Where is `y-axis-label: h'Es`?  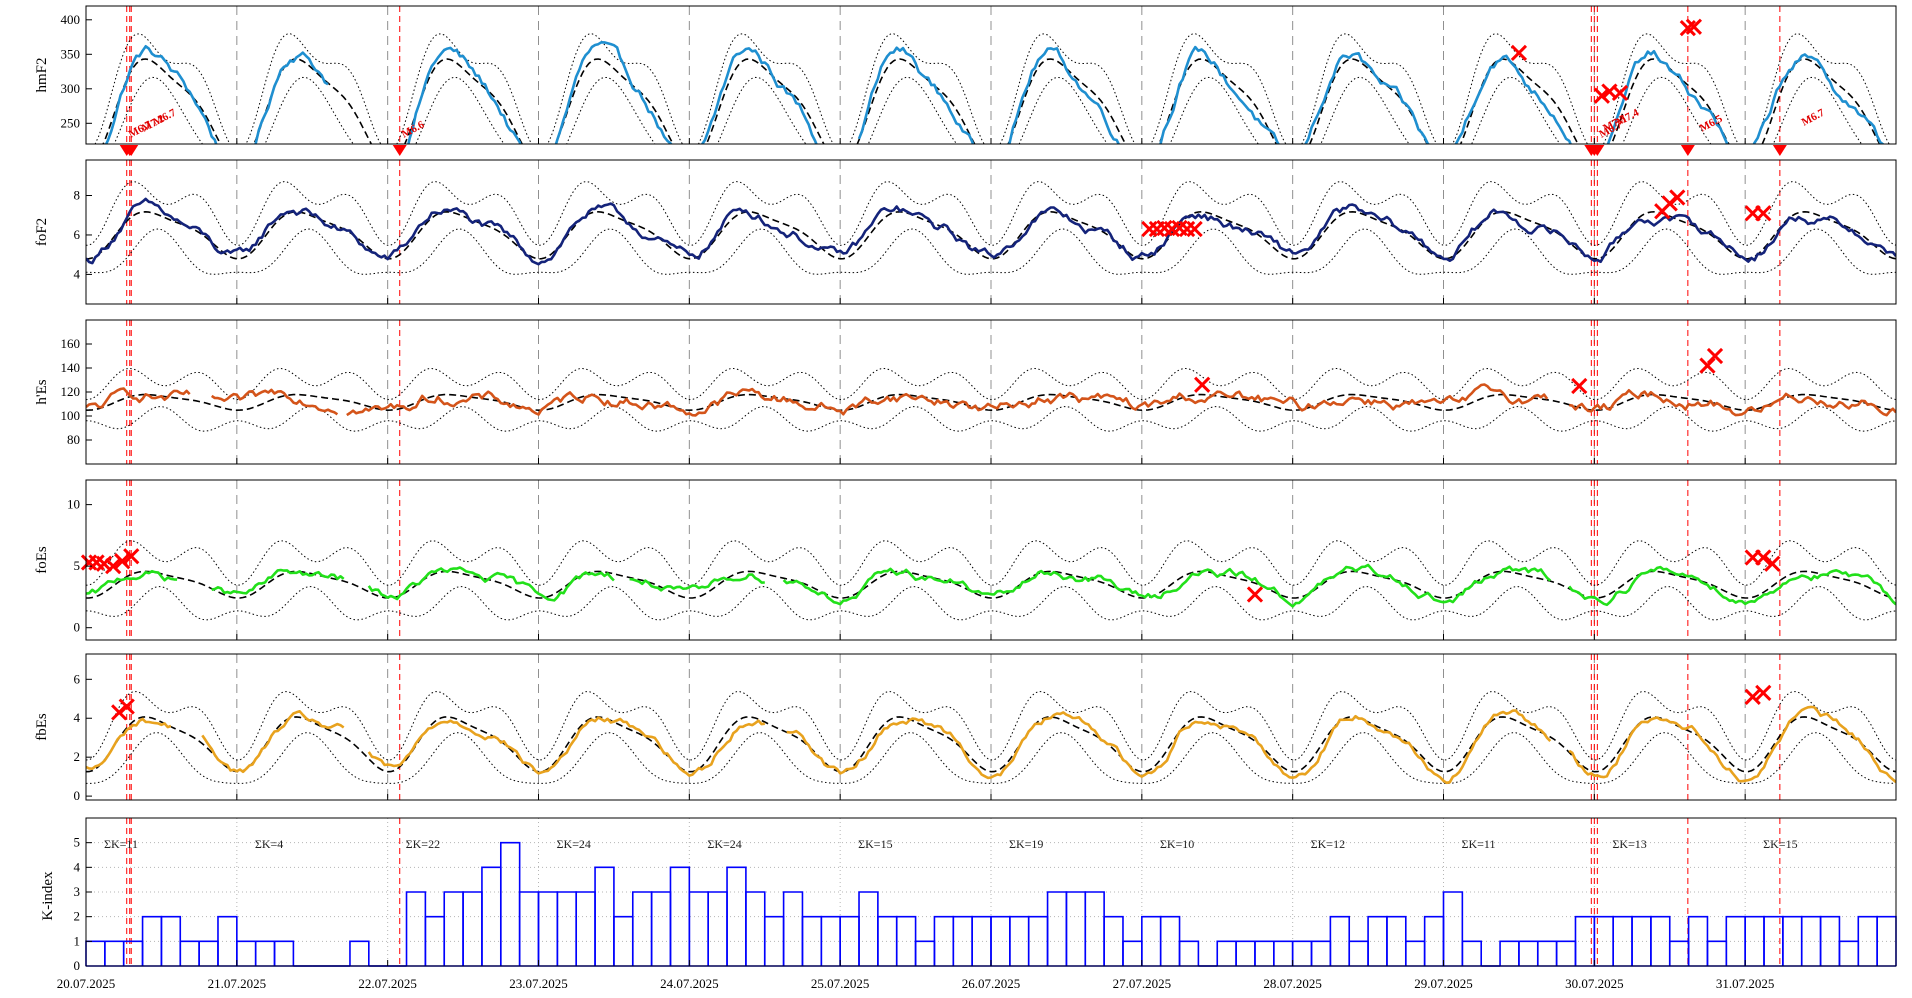
y-axis-label: h'Es is located at coordinates (42, 391).